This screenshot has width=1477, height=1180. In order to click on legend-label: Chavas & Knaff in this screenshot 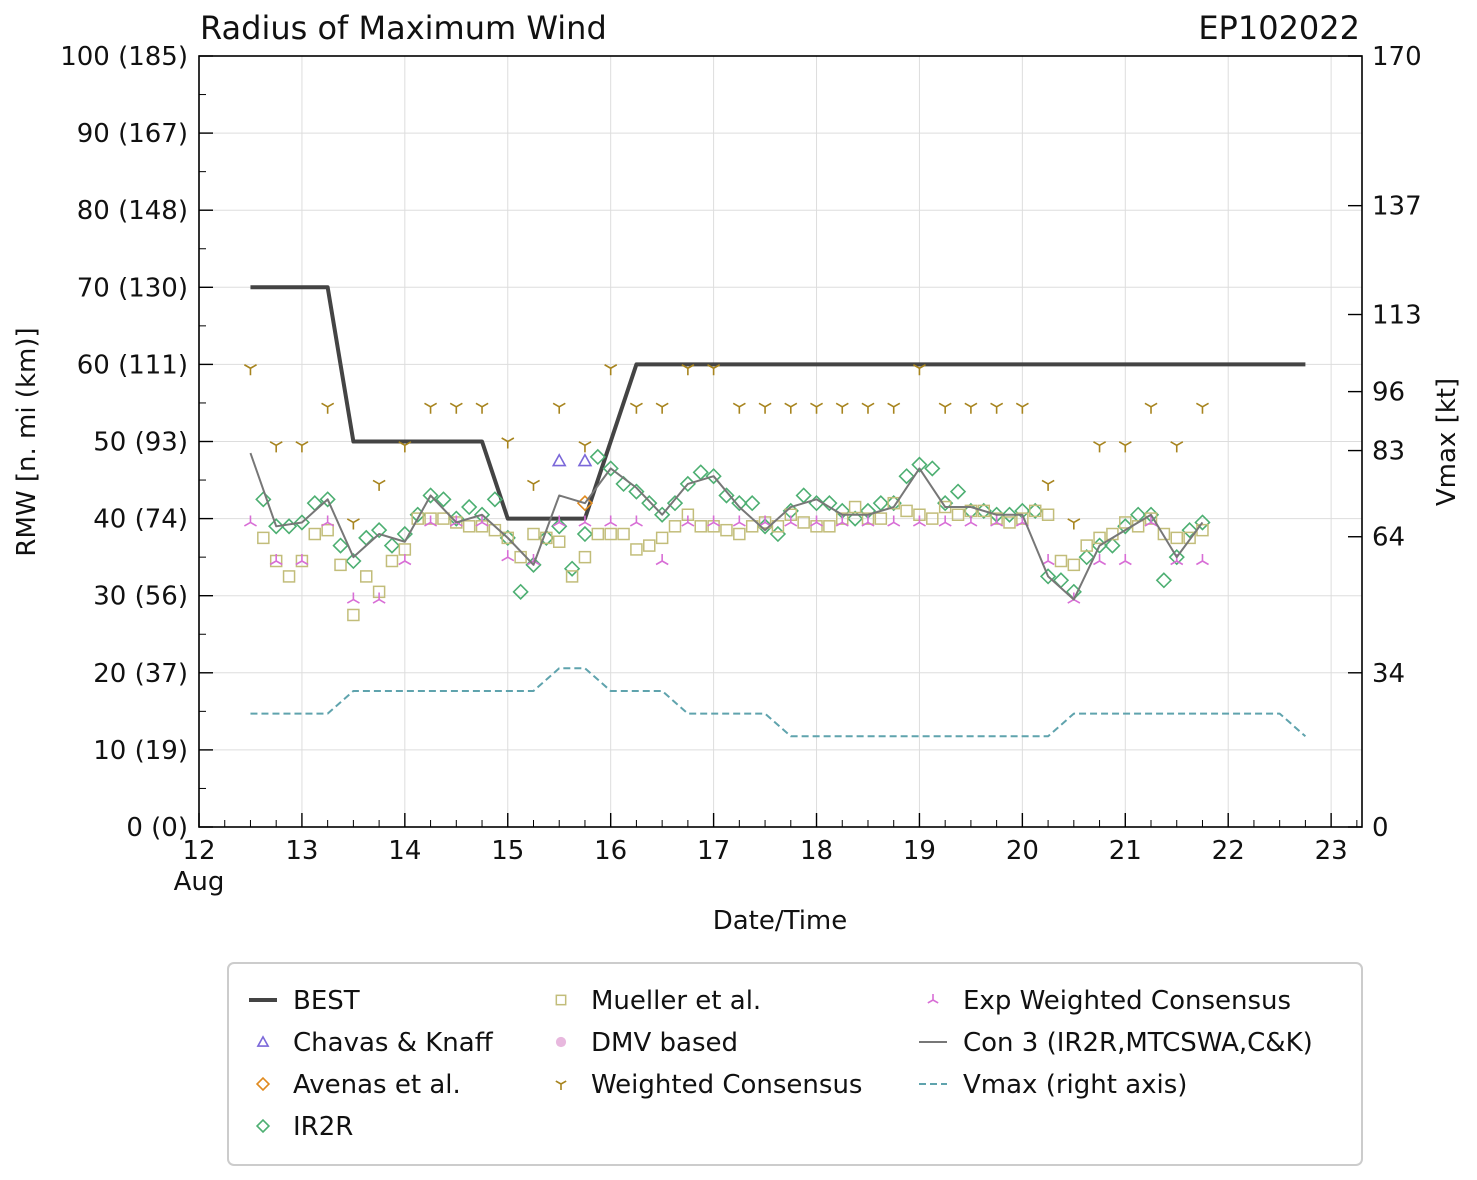, I will do `click(393, 1043)`.